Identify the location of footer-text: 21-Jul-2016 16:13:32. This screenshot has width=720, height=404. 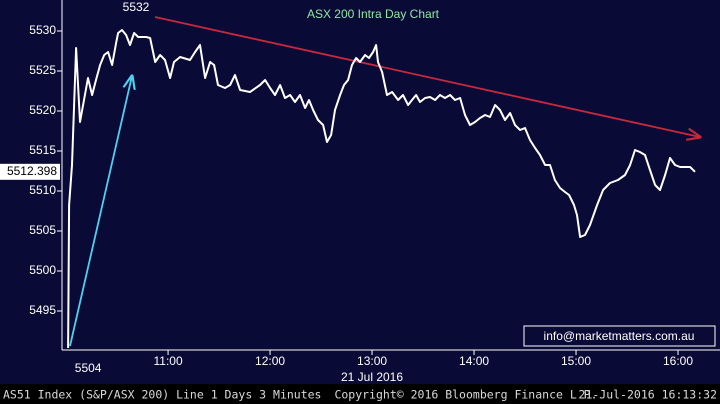
(648, 395).